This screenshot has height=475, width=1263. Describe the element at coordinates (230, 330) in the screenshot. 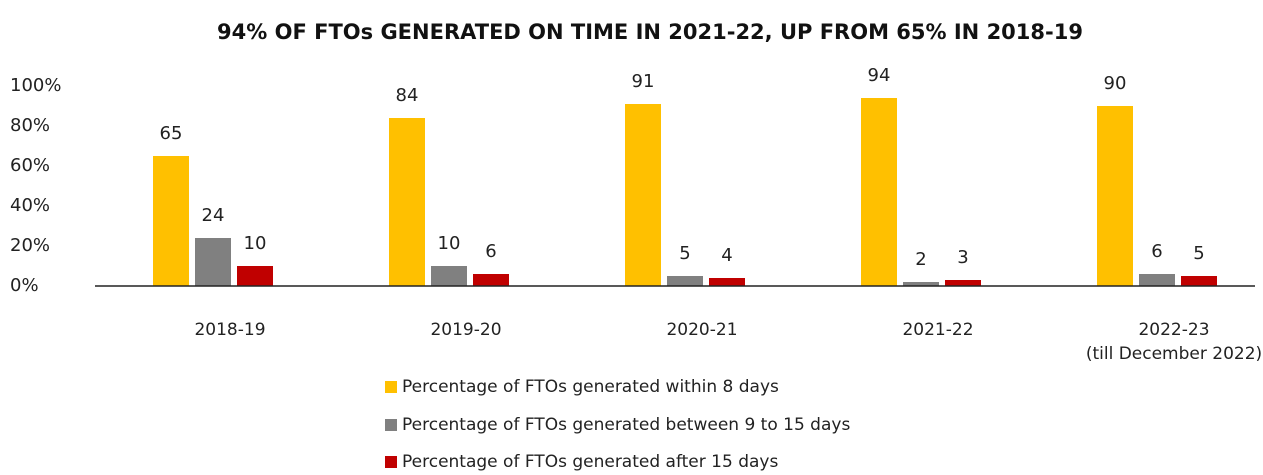

I see `x-tick-label: 2018-19` at that location.